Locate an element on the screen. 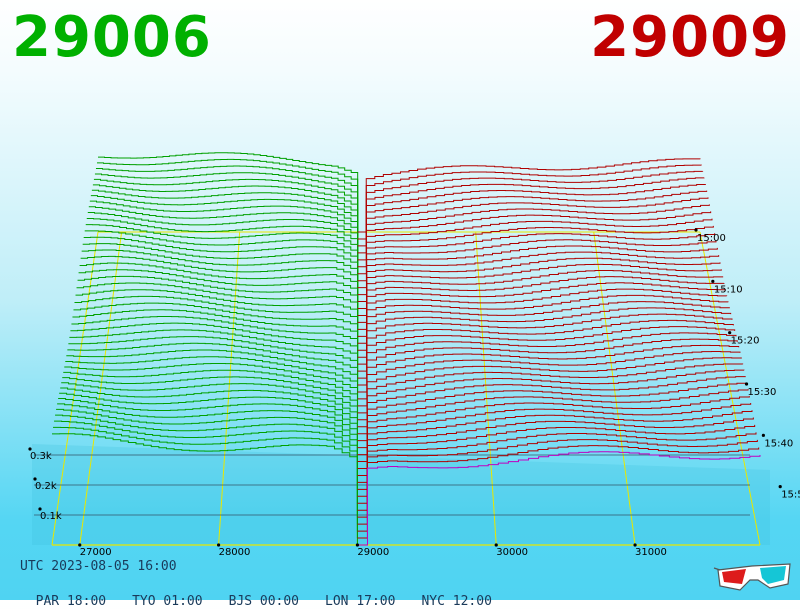 The image size is (800, 609). y-tick-label: 0.1k is located at coordinates (51, 516).